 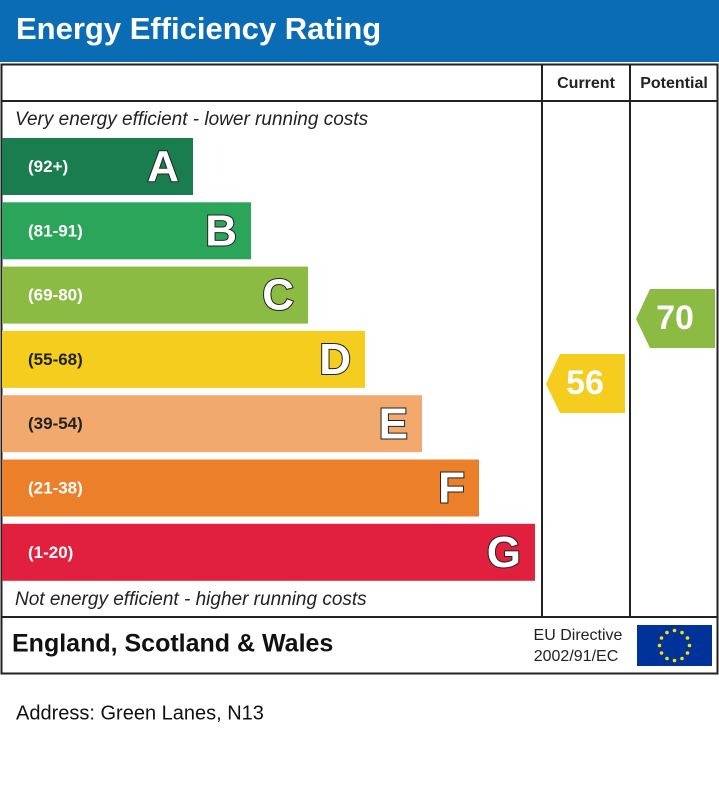 What do you see at coordinates (140, 713) in the screenshot?
I see `address: Address: Green Lanes, N13` at bounding box center [140, 713].